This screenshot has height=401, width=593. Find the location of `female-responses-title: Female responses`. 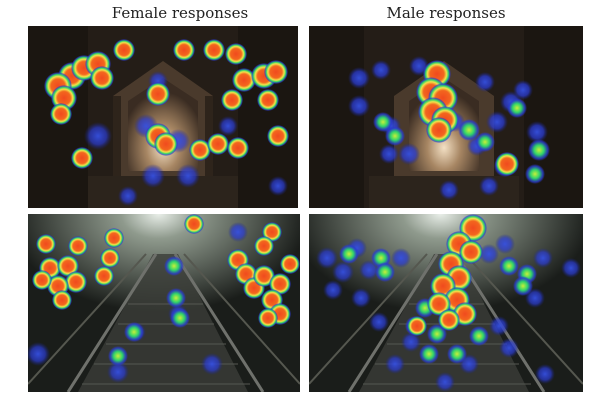

female-responses-title: Female responses is located at coordinates (180, 13).